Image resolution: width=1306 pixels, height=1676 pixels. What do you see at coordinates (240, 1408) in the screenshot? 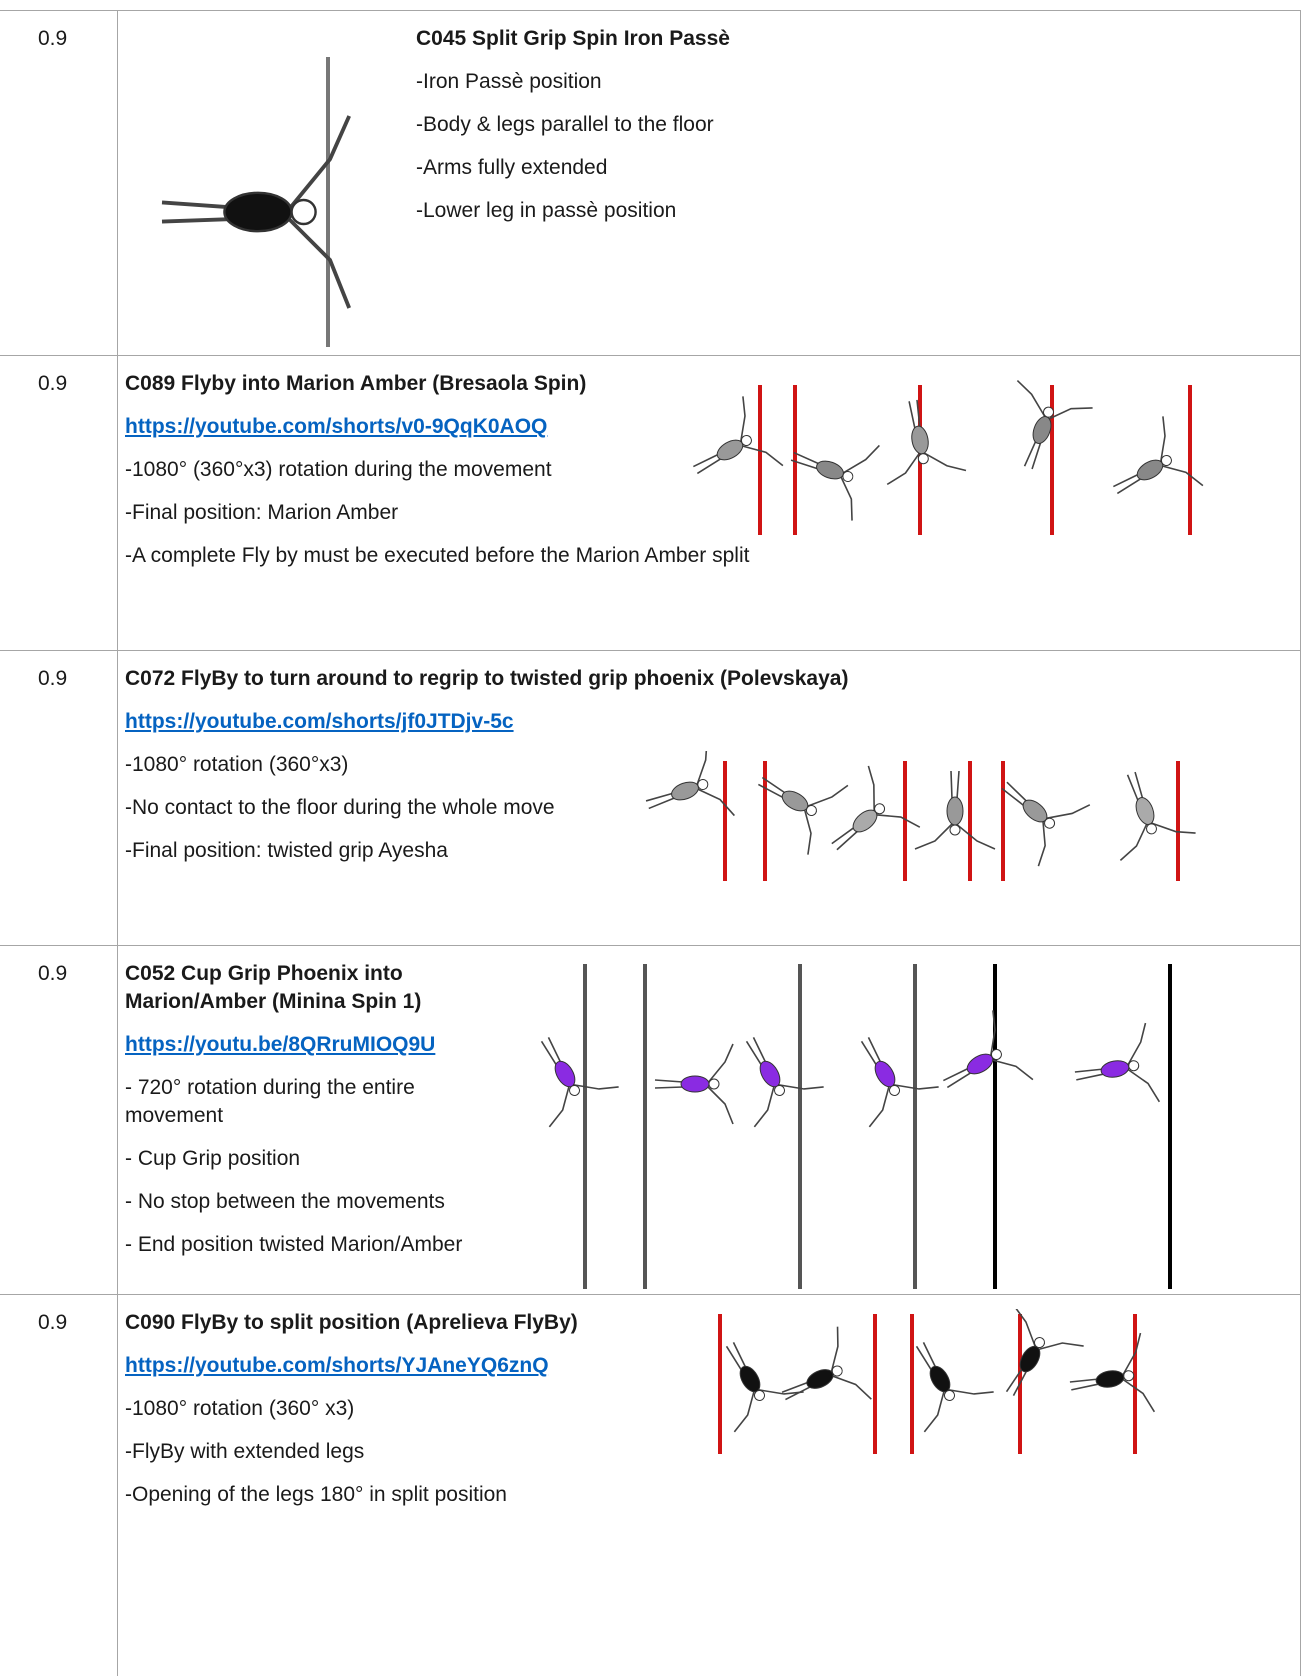
I see `bullet: -1080° rotation (360° x3)` at bounding box center [240, 1408].